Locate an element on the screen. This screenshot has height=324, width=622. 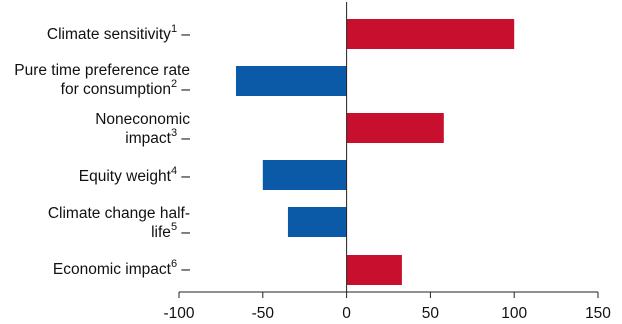
category-label-climate-sensitivity: Climate sensitivity1 – is located at coordinates (118, 33).